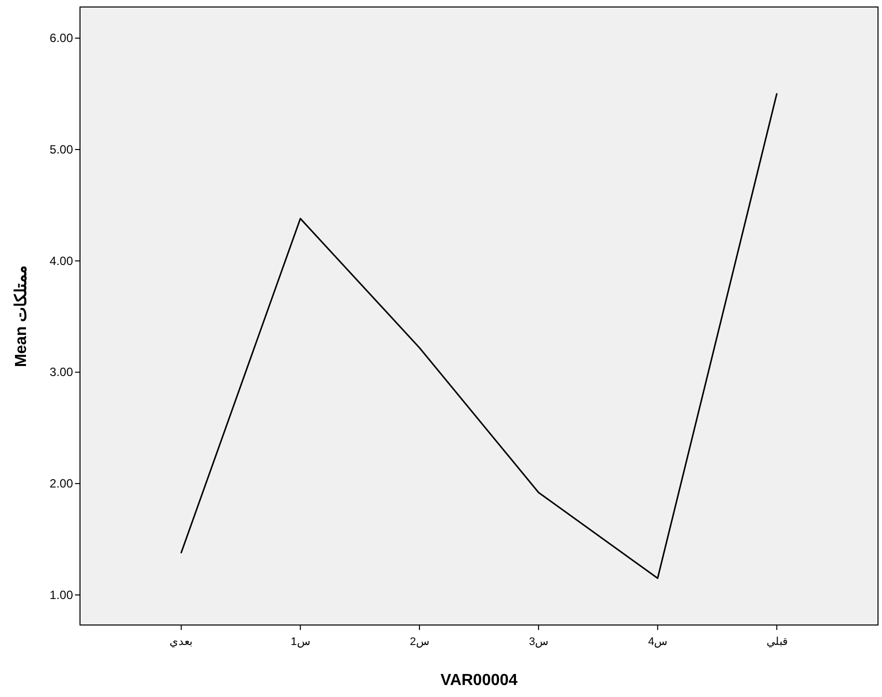 The width and height of the screenshot is (882, 697). Describe the element at coordinates (479, 680) in the screenshot. I see `x-axis-title: VAR00004` at that location.